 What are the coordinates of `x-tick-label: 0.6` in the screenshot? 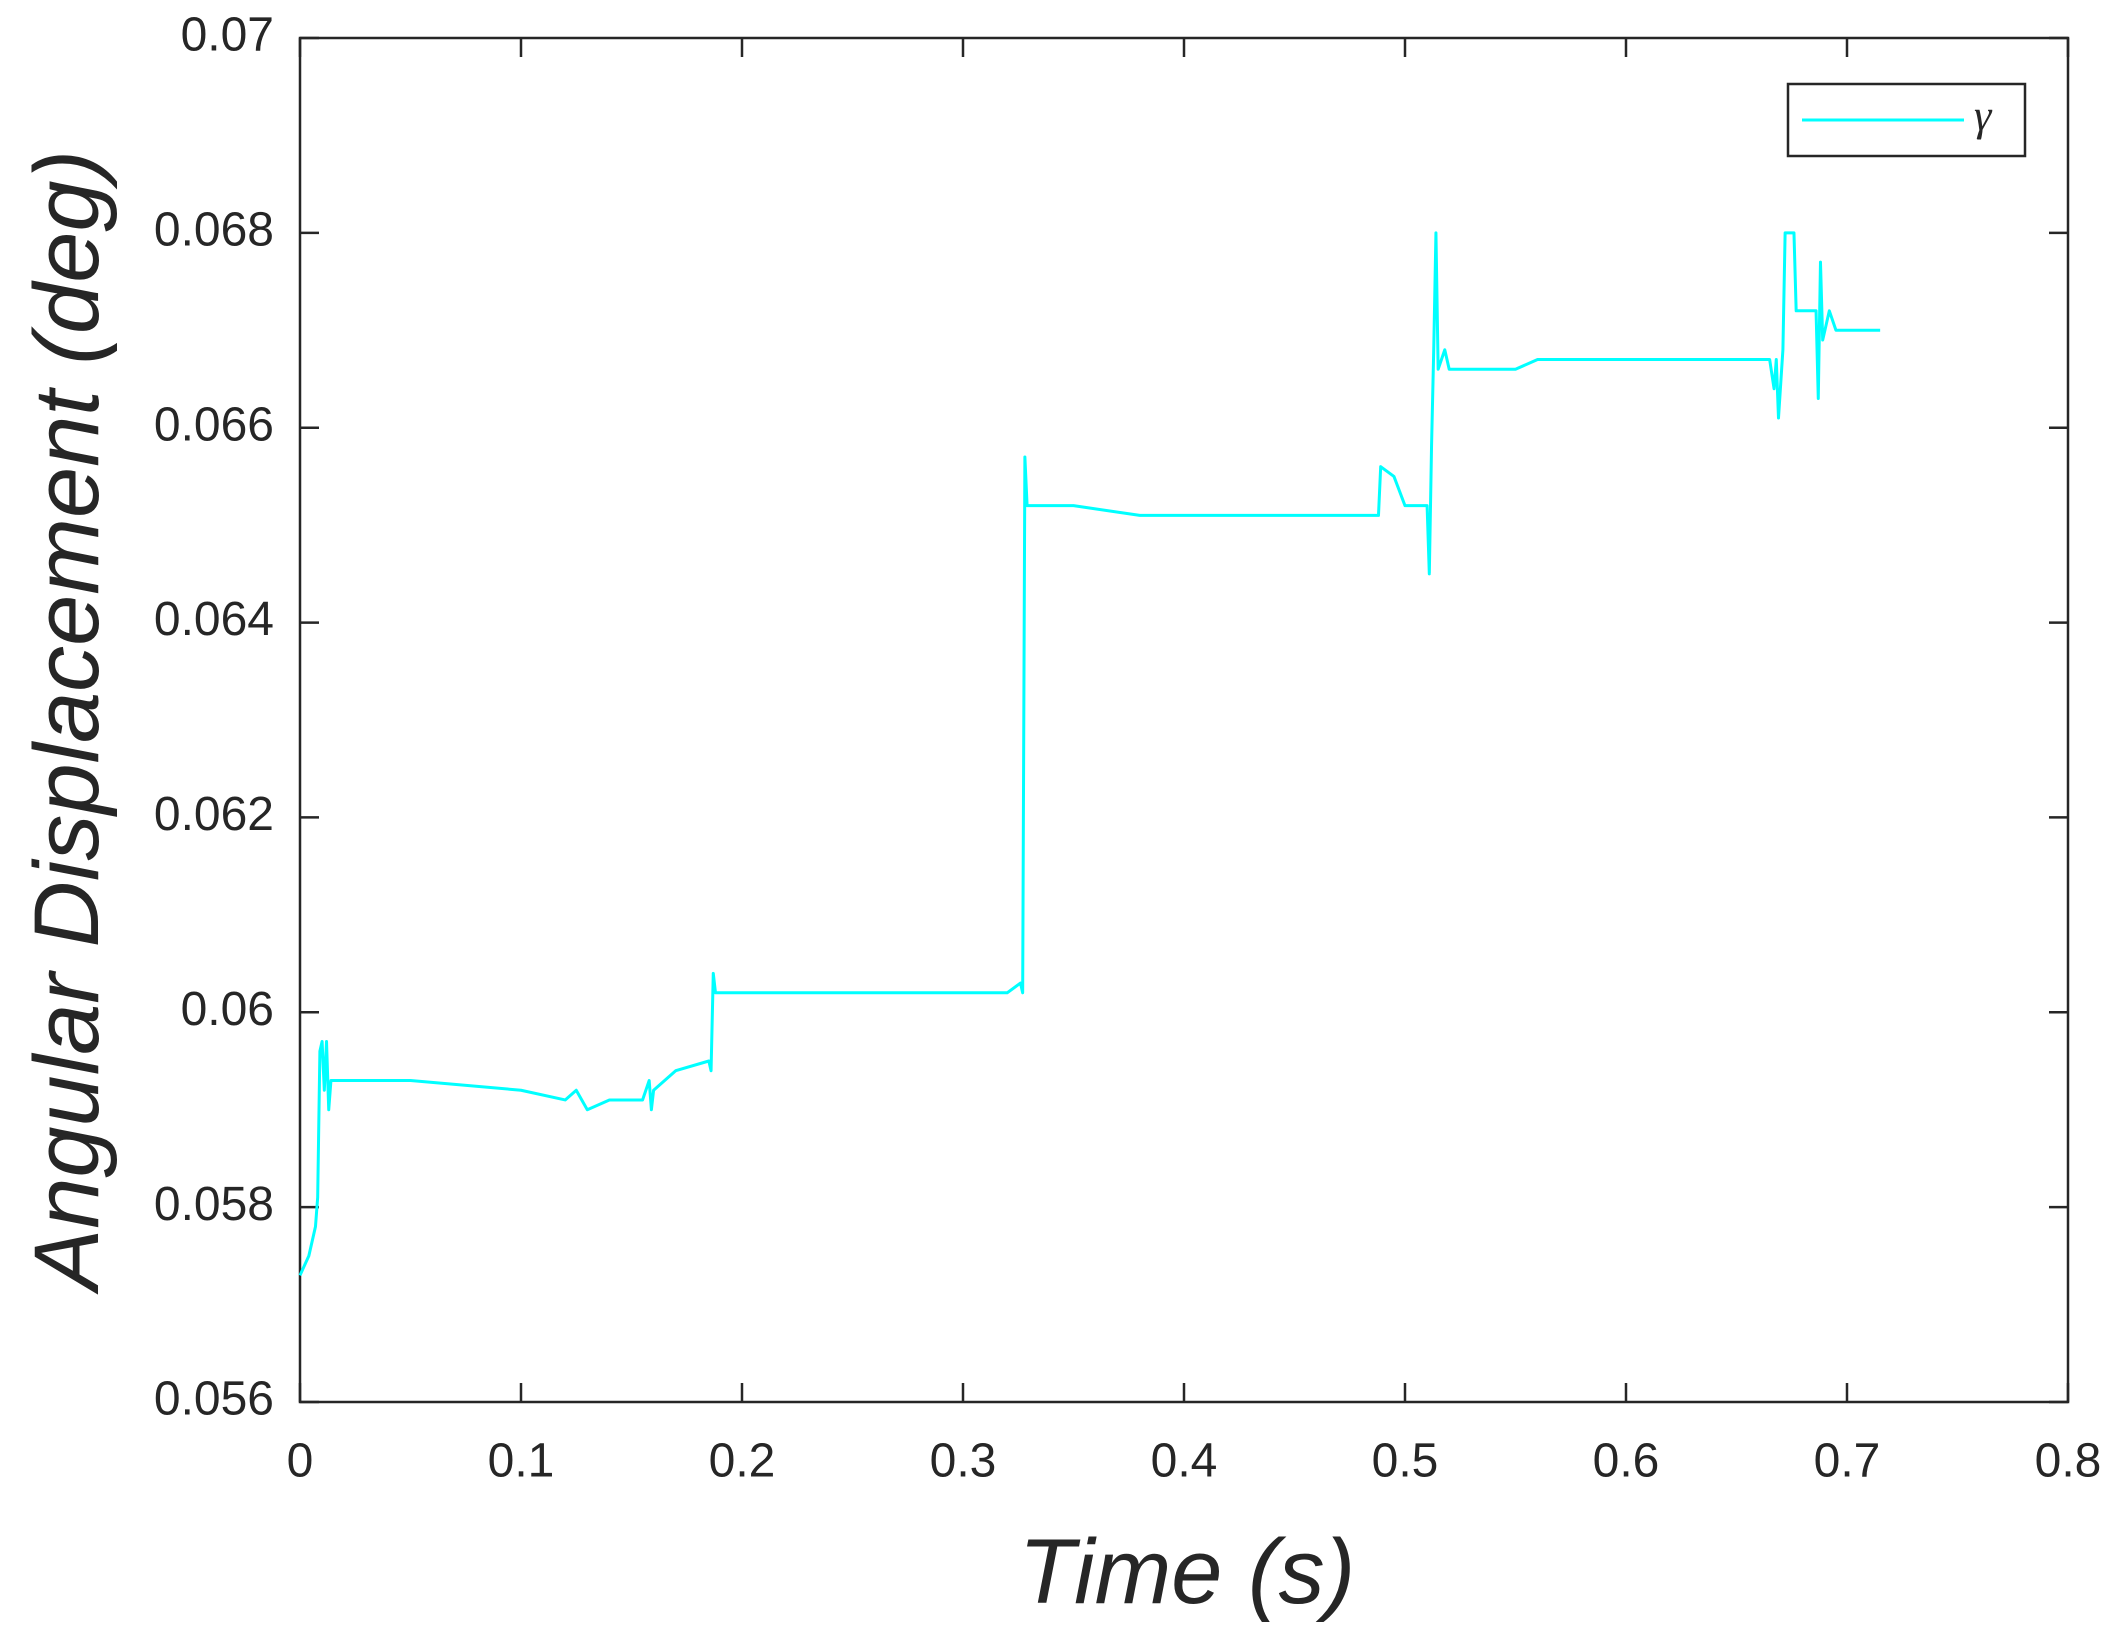 It's located at (1626, 1461).